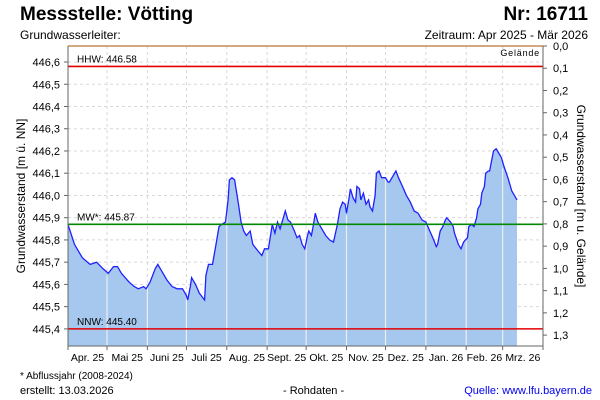 This screenshot has width=600, height=400. Describe the element at coordinates (286, 358) in the screenshot. I see `x-tick-label: Sept. 25` at that location.